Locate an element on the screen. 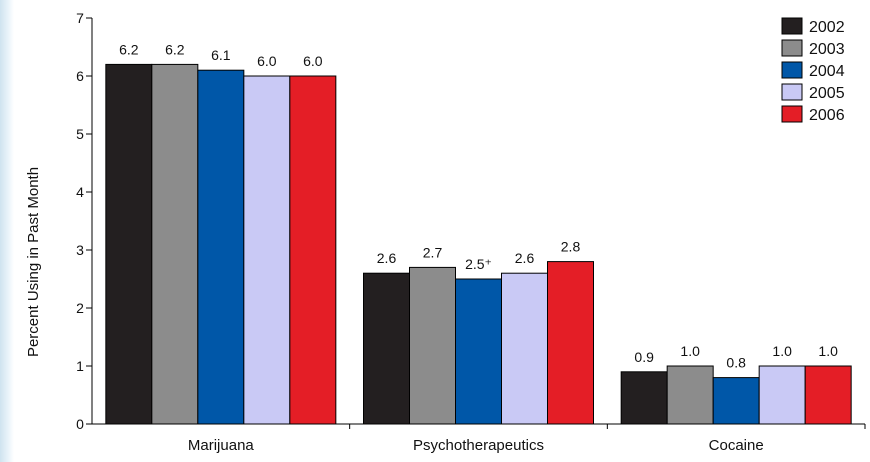 The height and width of the screenshot is (462, 870). category-label: Marijuana is located at coordinates (221, 445).